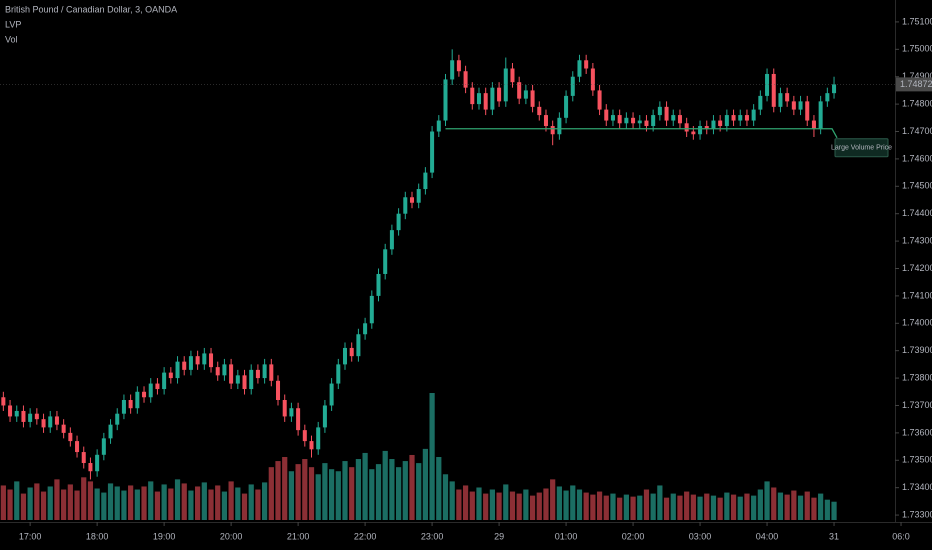 This screenshot has height=550, width=932. Describe the element at coordinates (917, 405) in the screenshot. I see `y-tick-label: 1.73700` at that location.